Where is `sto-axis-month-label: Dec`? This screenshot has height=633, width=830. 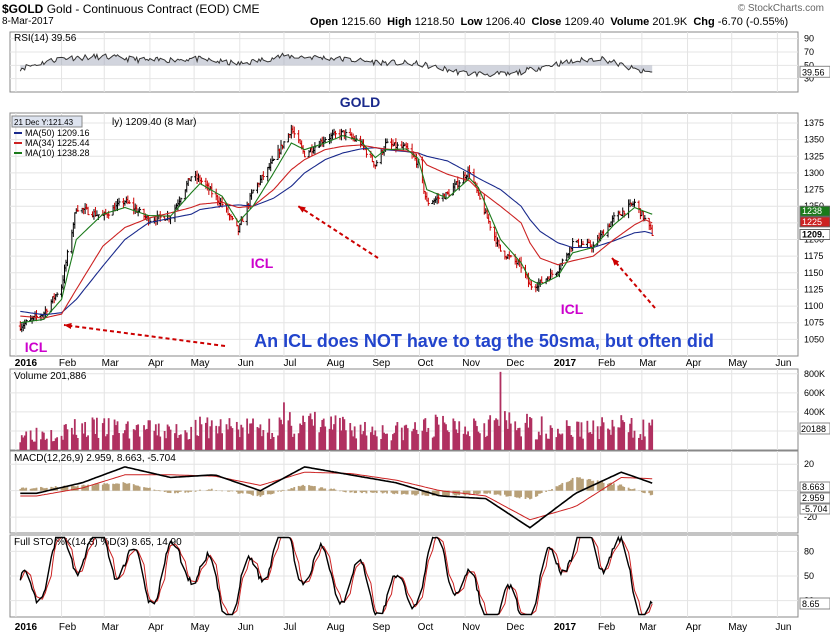 sto-axis-month-label: Dec is located at coordinates (515, 627).